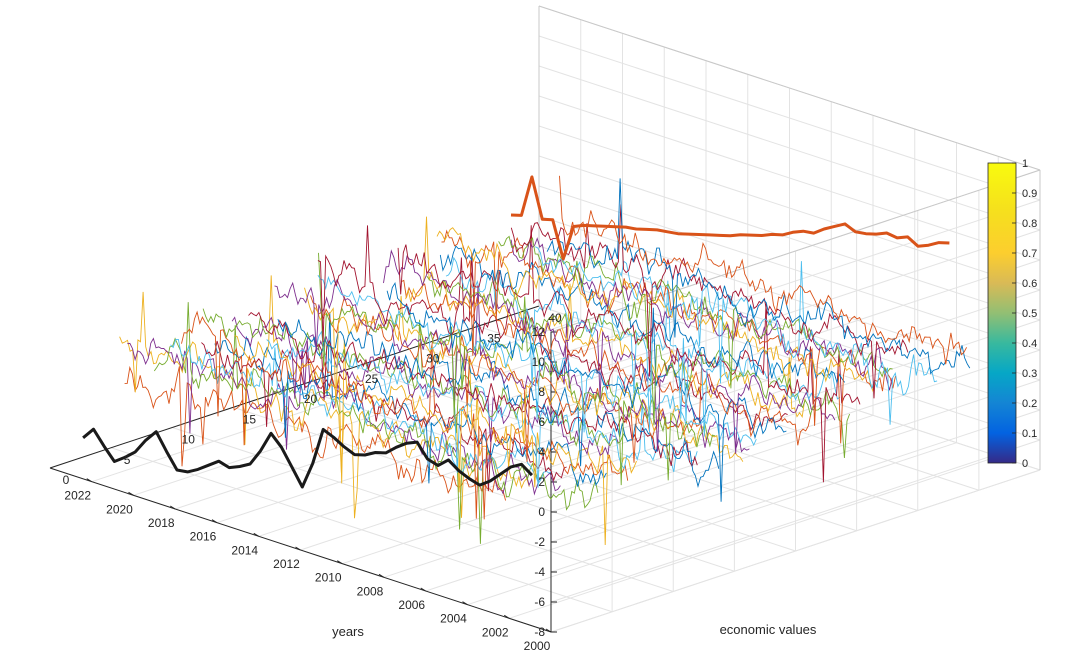  What do you see at coordinates (453, 619) in the screenshot?
I see `x-tick-label: 2004` at bounding box center [453, 619].